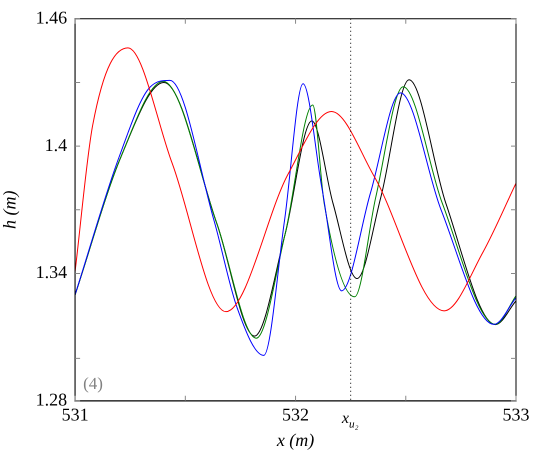  What do you see at coordinates (295, 440) in the screenshot?
I see `x-axis-title: x (m)` at bounding box center [295, 440].